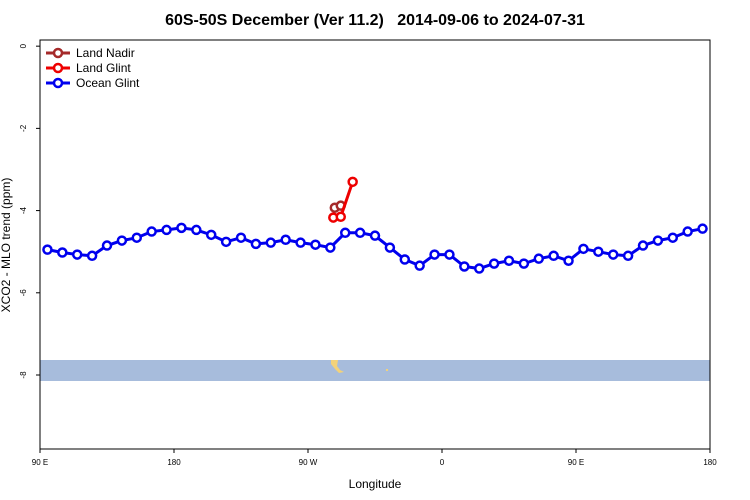 The image size is (750, 500). What do you see at coordinates (6, 245) in the screenshot?
I see `y-axis-label: XCO2 - MLO trend (ppm)` at bounding box center [6, 245].